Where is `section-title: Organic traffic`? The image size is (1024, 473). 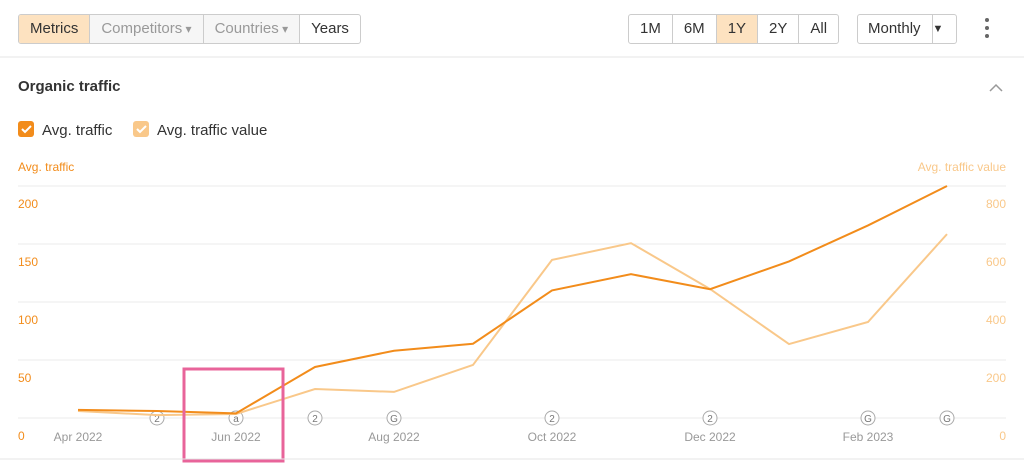 section-title: Organic traffic is located at coordinates (69, 86).